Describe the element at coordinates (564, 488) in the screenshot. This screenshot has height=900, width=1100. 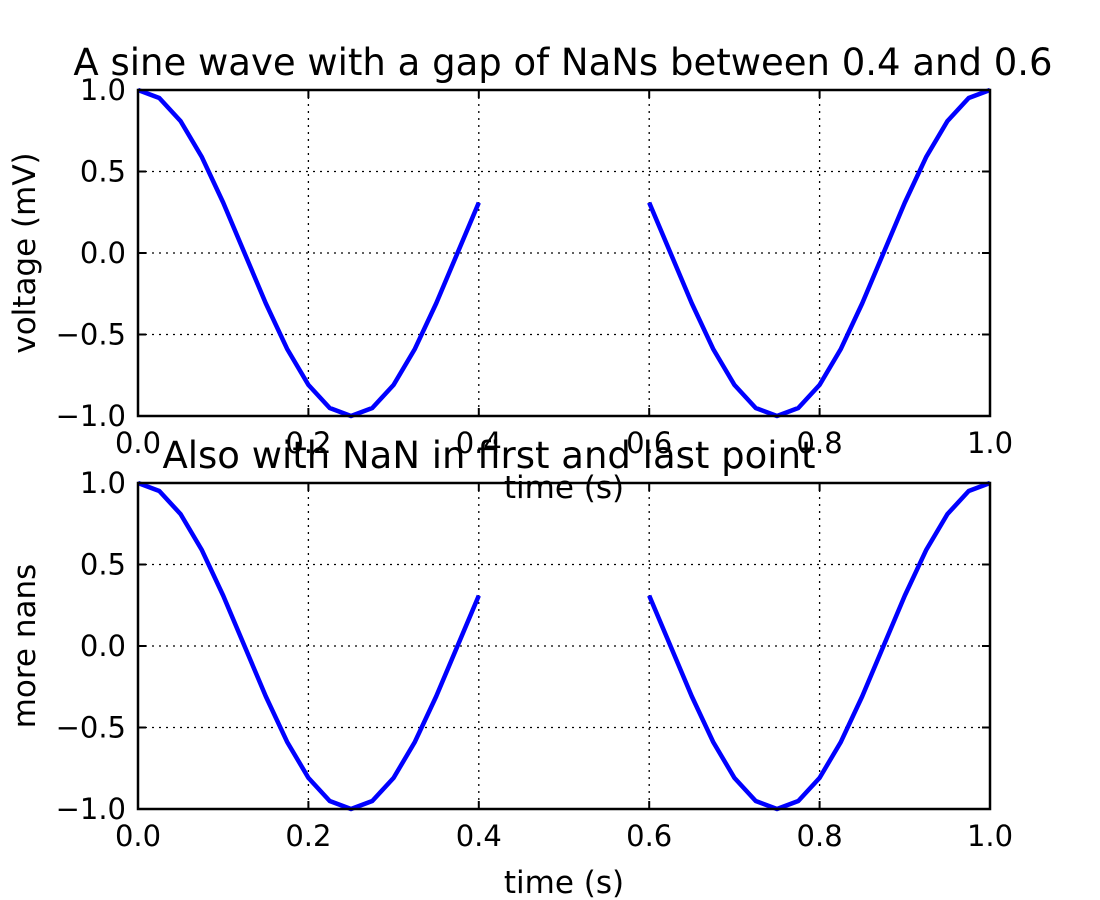
I see `x-axis-label-top: time (s)` at that location.